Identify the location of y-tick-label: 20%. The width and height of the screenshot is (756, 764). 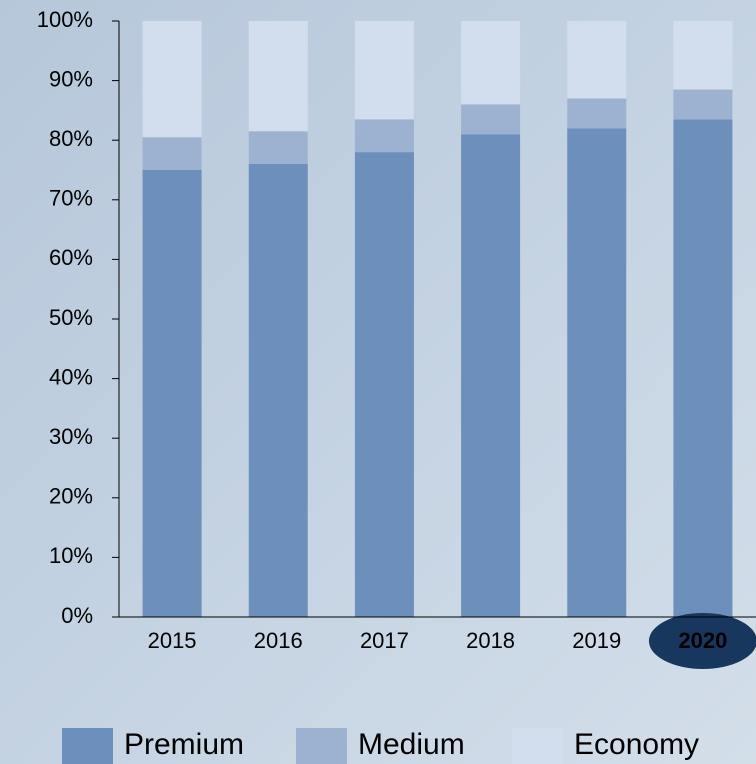
(71, 496).